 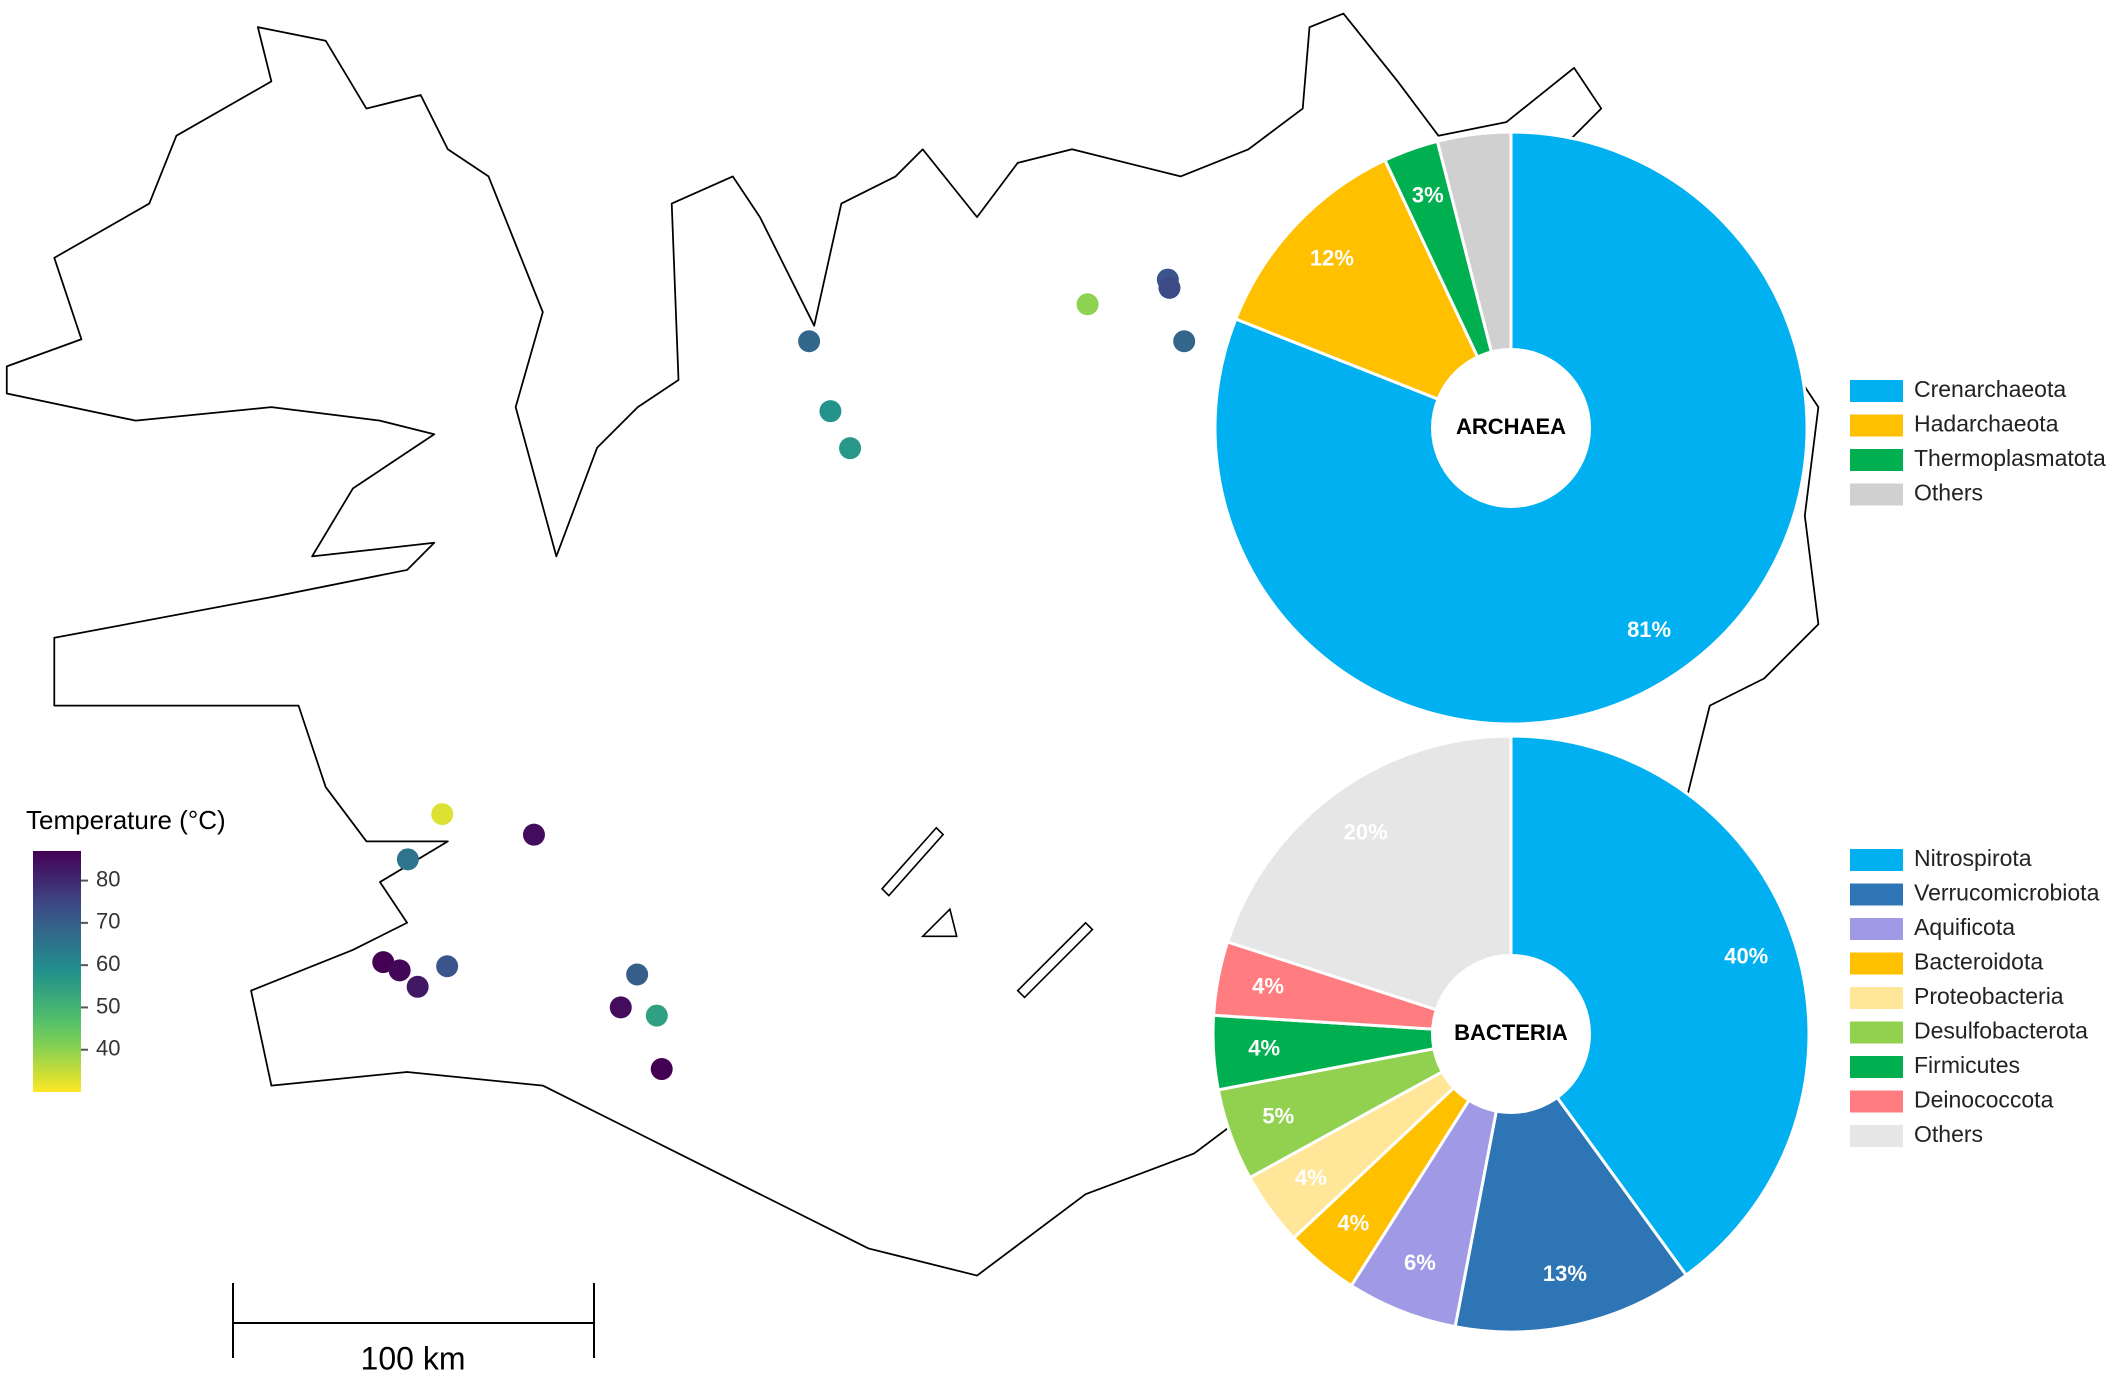 I want to click on scale-label: 100 km, so click(x=413, y=1358).